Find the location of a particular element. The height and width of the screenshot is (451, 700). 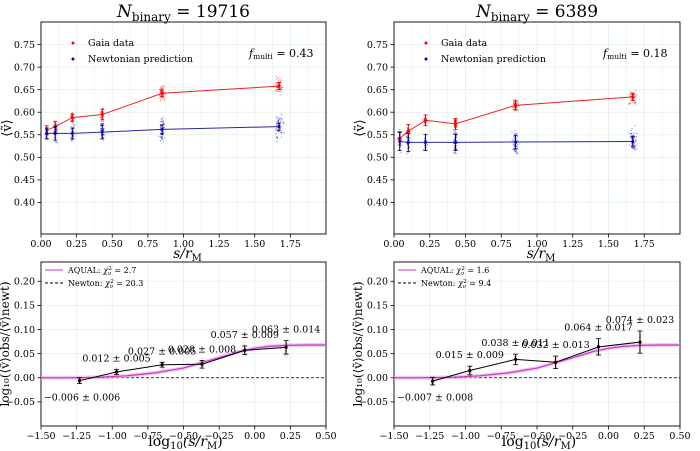

value-label: −0.006 ± 0.006 is located at coordinates (82, 397).